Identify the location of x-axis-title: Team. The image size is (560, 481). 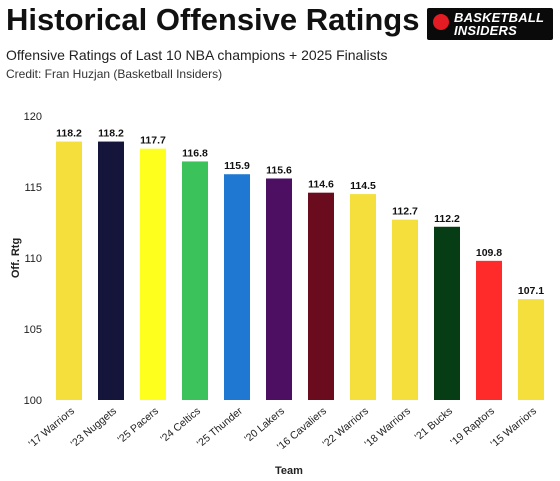
(289, 471).